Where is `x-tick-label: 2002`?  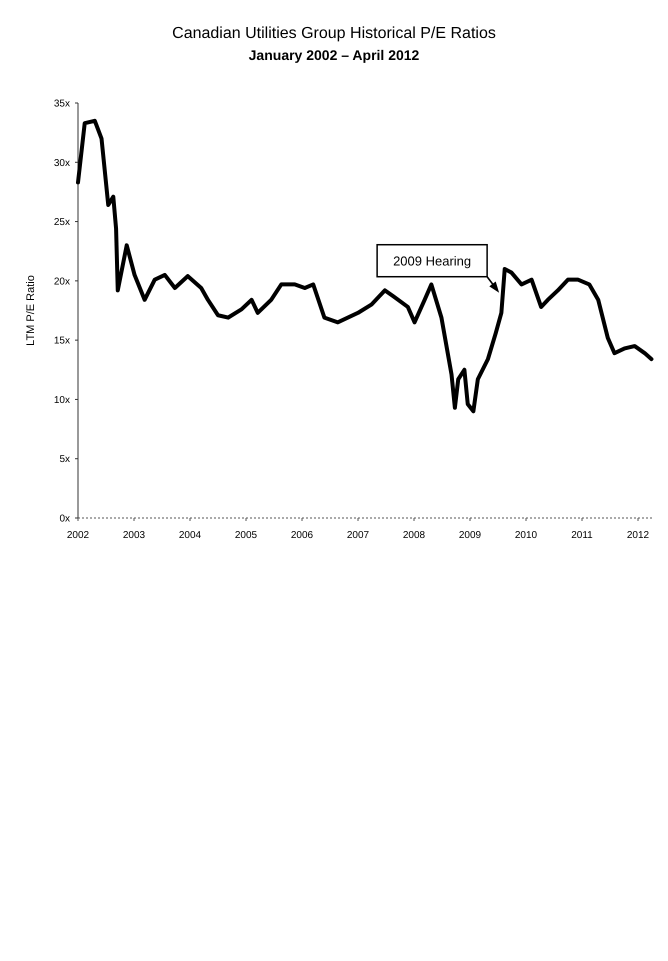 x-tick-label: 2002 is located at coordinates (78, 535).